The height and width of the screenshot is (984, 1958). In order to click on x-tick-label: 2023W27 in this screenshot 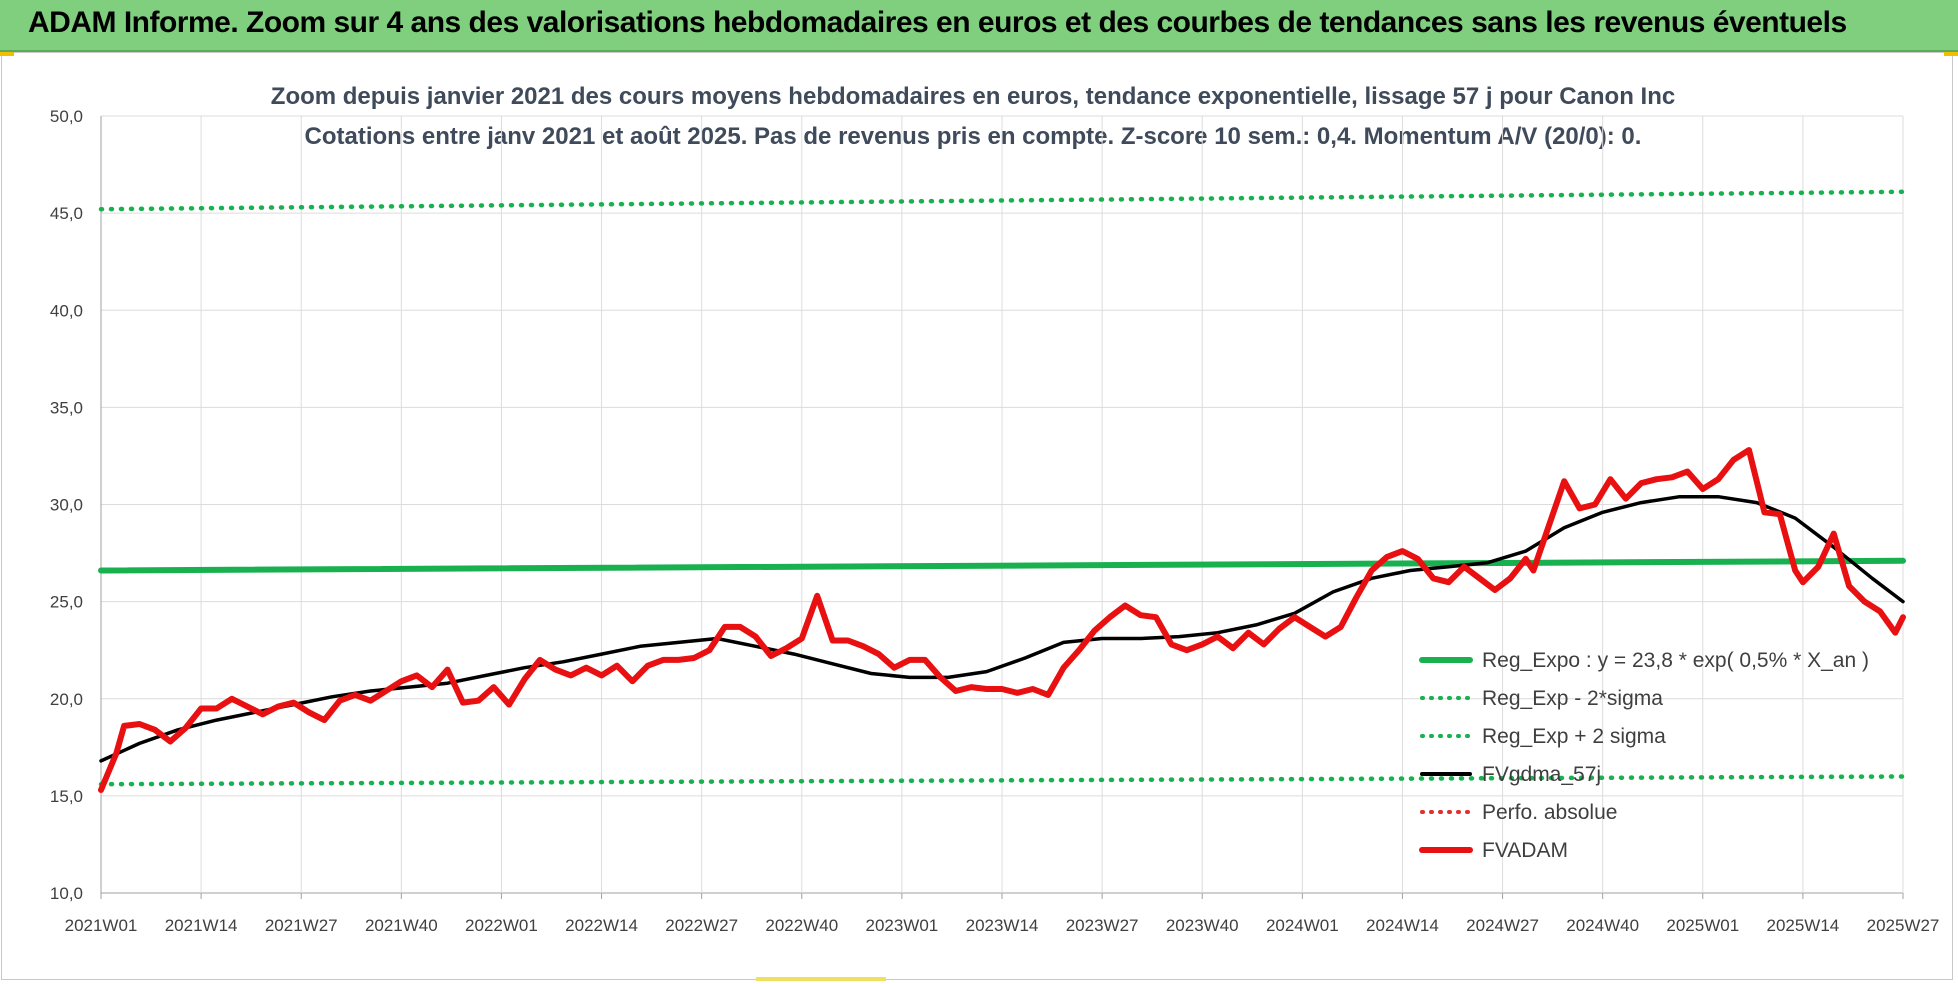, I will do `click(1102, 925)`.